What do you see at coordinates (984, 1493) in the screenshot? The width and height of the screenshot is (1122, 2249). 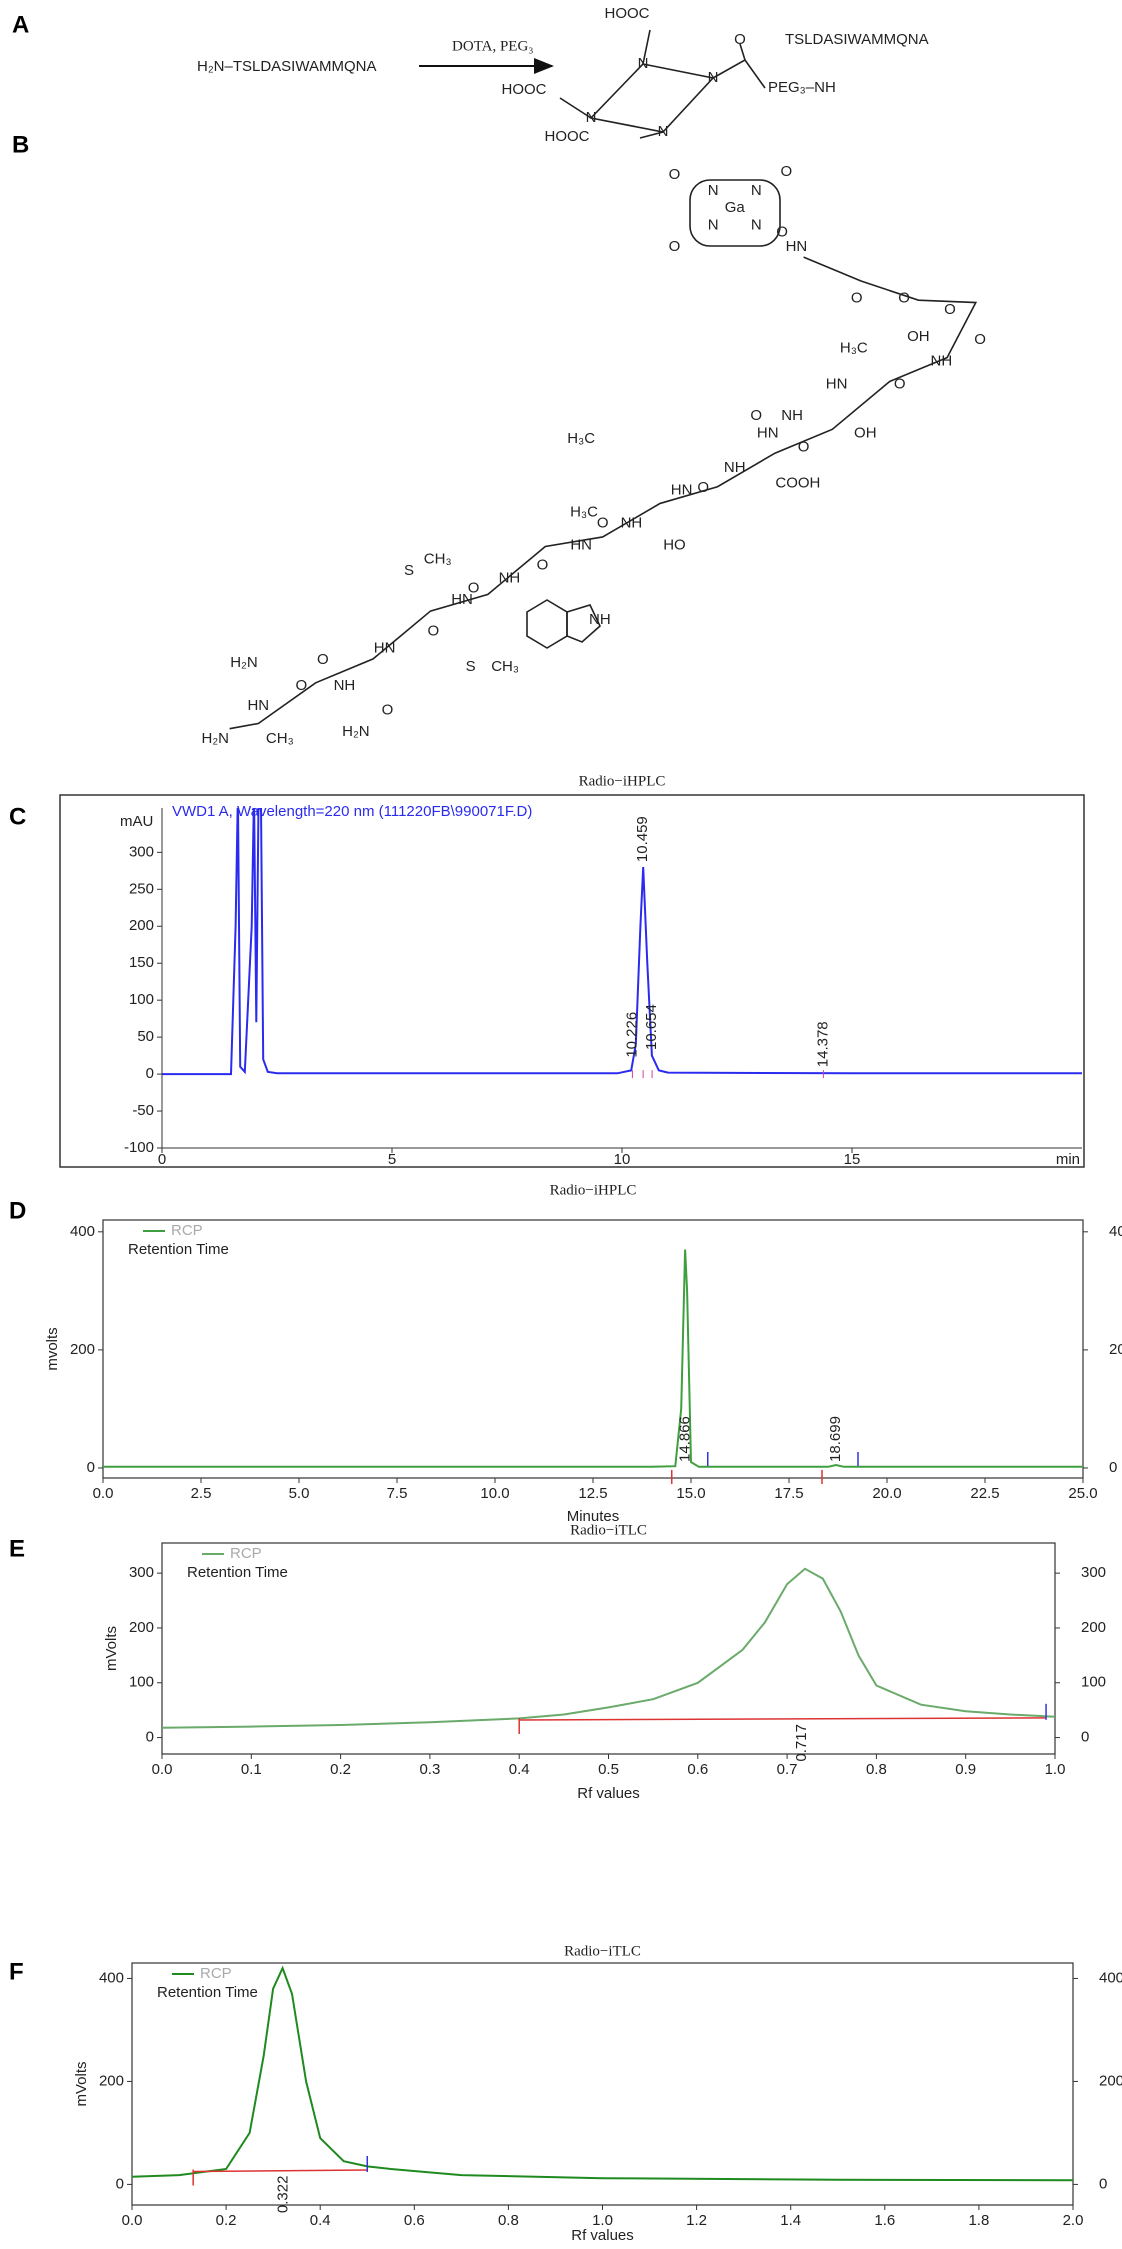 I see `x-tick-label: 22.5` at bounding box center [984, 1493].